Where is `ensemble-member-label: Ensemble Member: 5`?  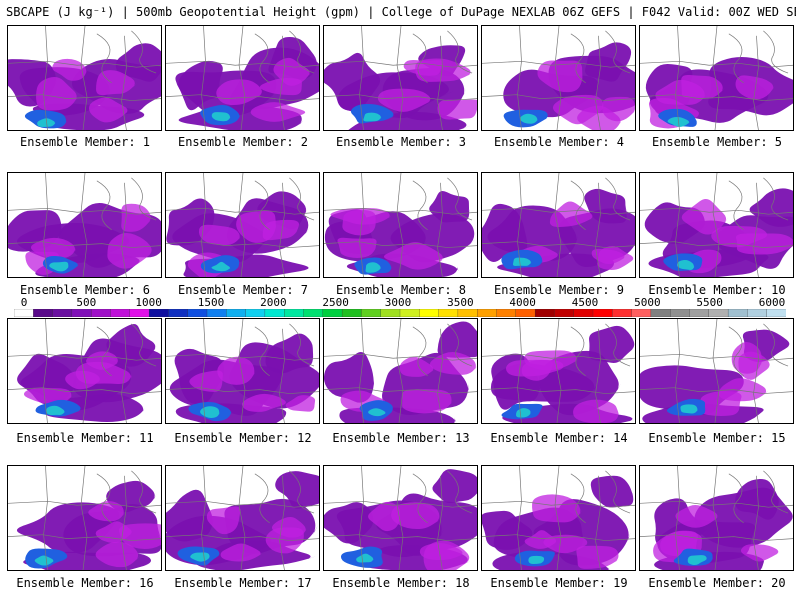 ensemble-member-label: Ensemble Member: 5 is located at coordinates (717, 142).